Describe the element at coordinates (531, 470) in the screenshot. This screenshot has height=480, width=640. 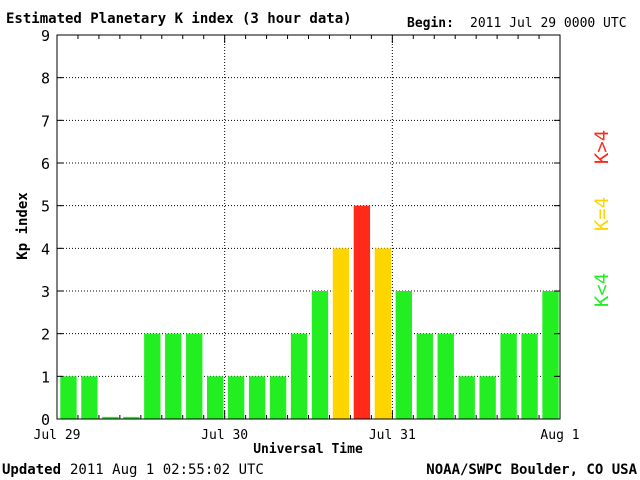
I see `source-credit: NOAA/SWPC Boulder, CO USA` at that location.